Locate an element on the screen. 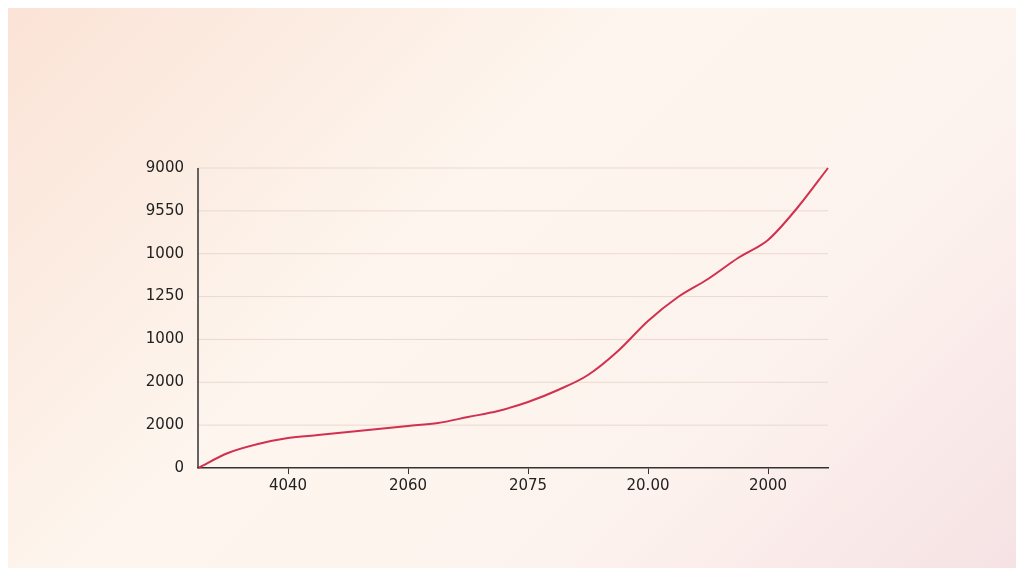 This screenshot has height=576, width=1024. x-tick-label: 4040 is located at coordinates (288, 484).